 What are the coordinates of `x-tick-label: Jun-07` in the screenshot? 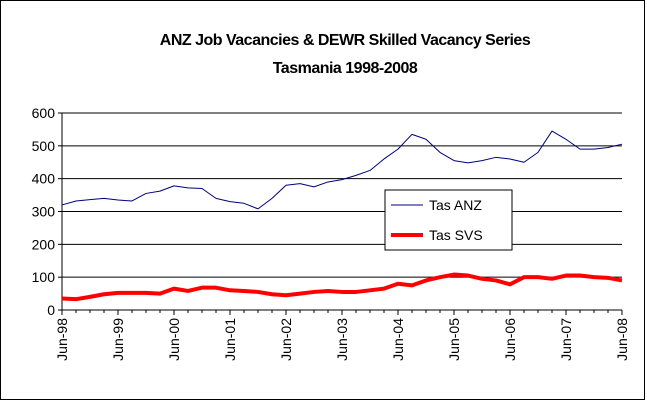 It's located at (566, 339).